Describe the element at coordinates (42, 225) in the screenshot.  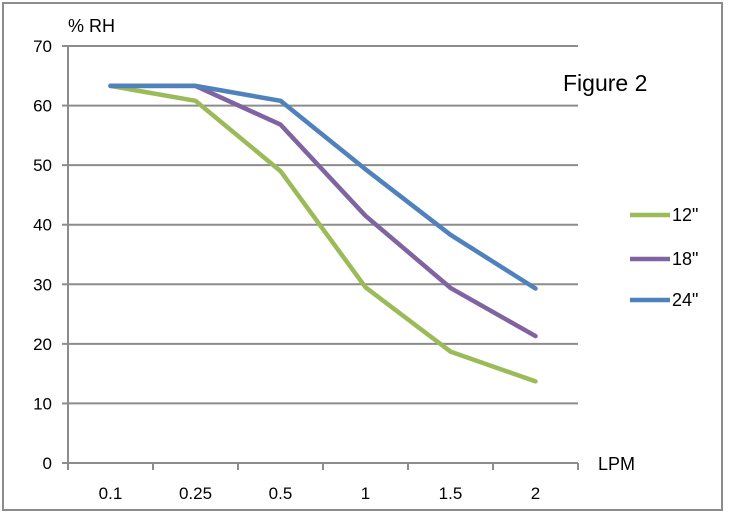
I see `y-tick-label: 40` at that location.